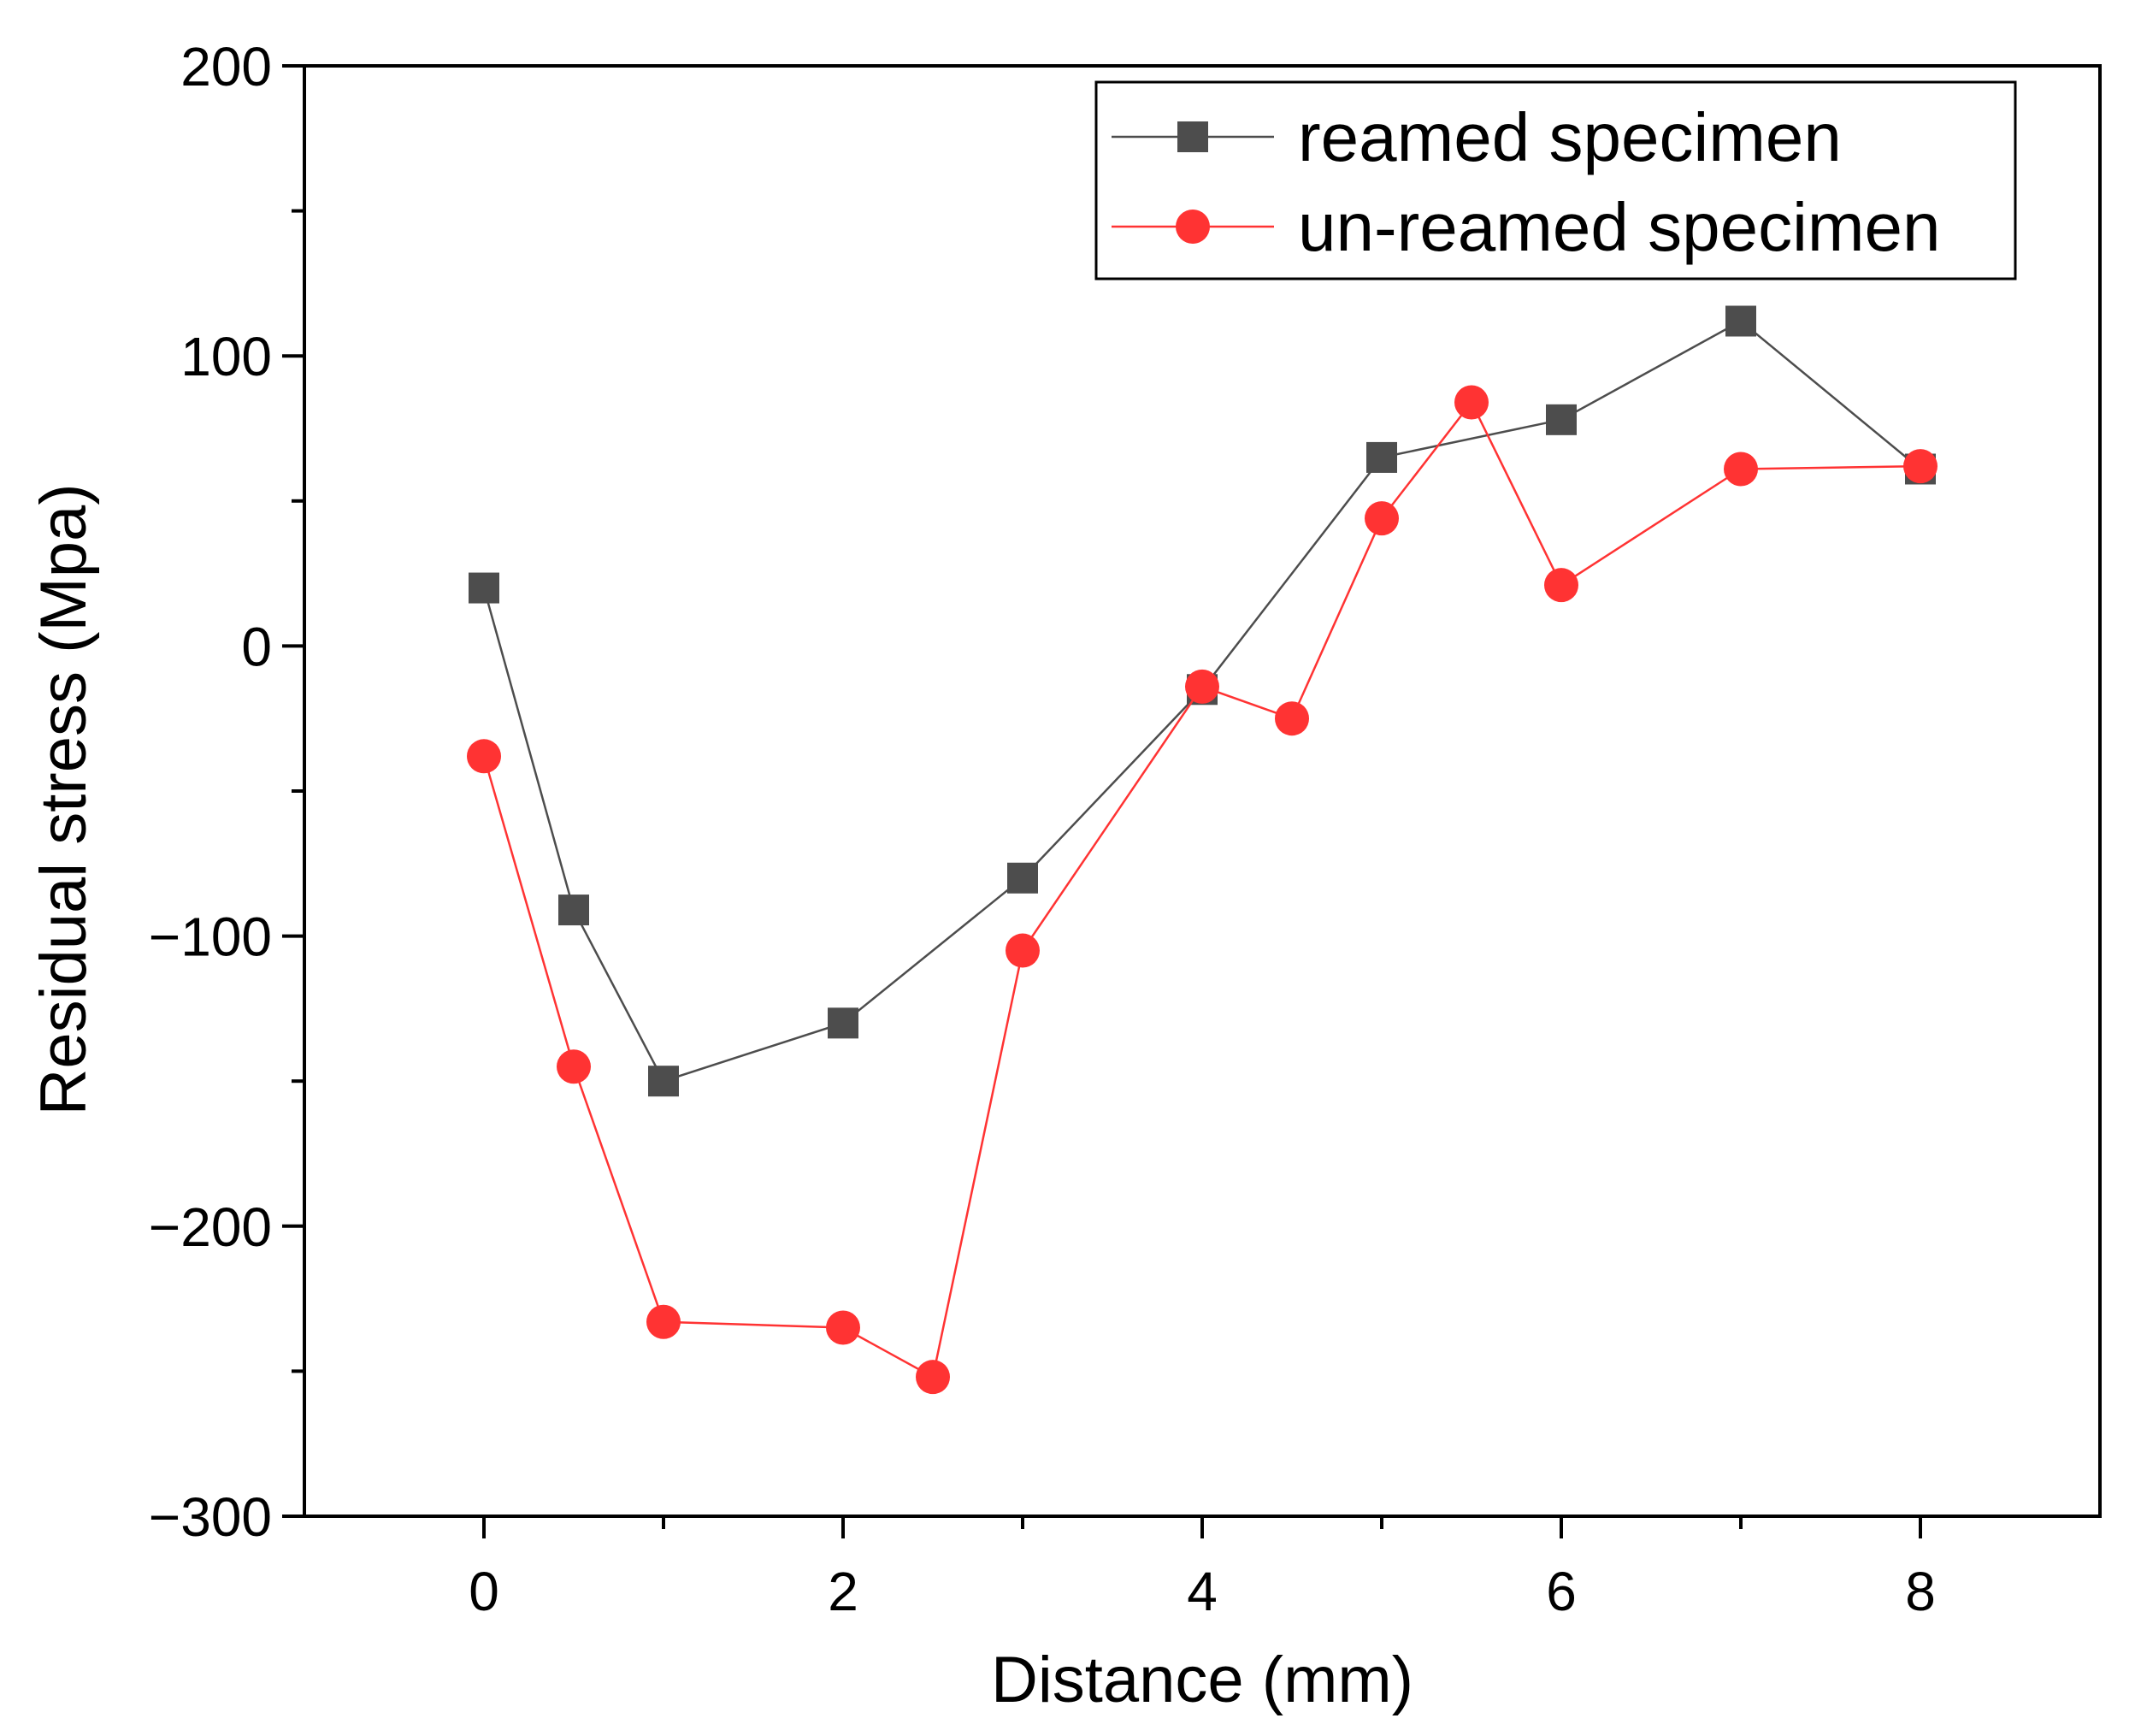  I want to click on y-tick-label: 200, so click(226, 66).